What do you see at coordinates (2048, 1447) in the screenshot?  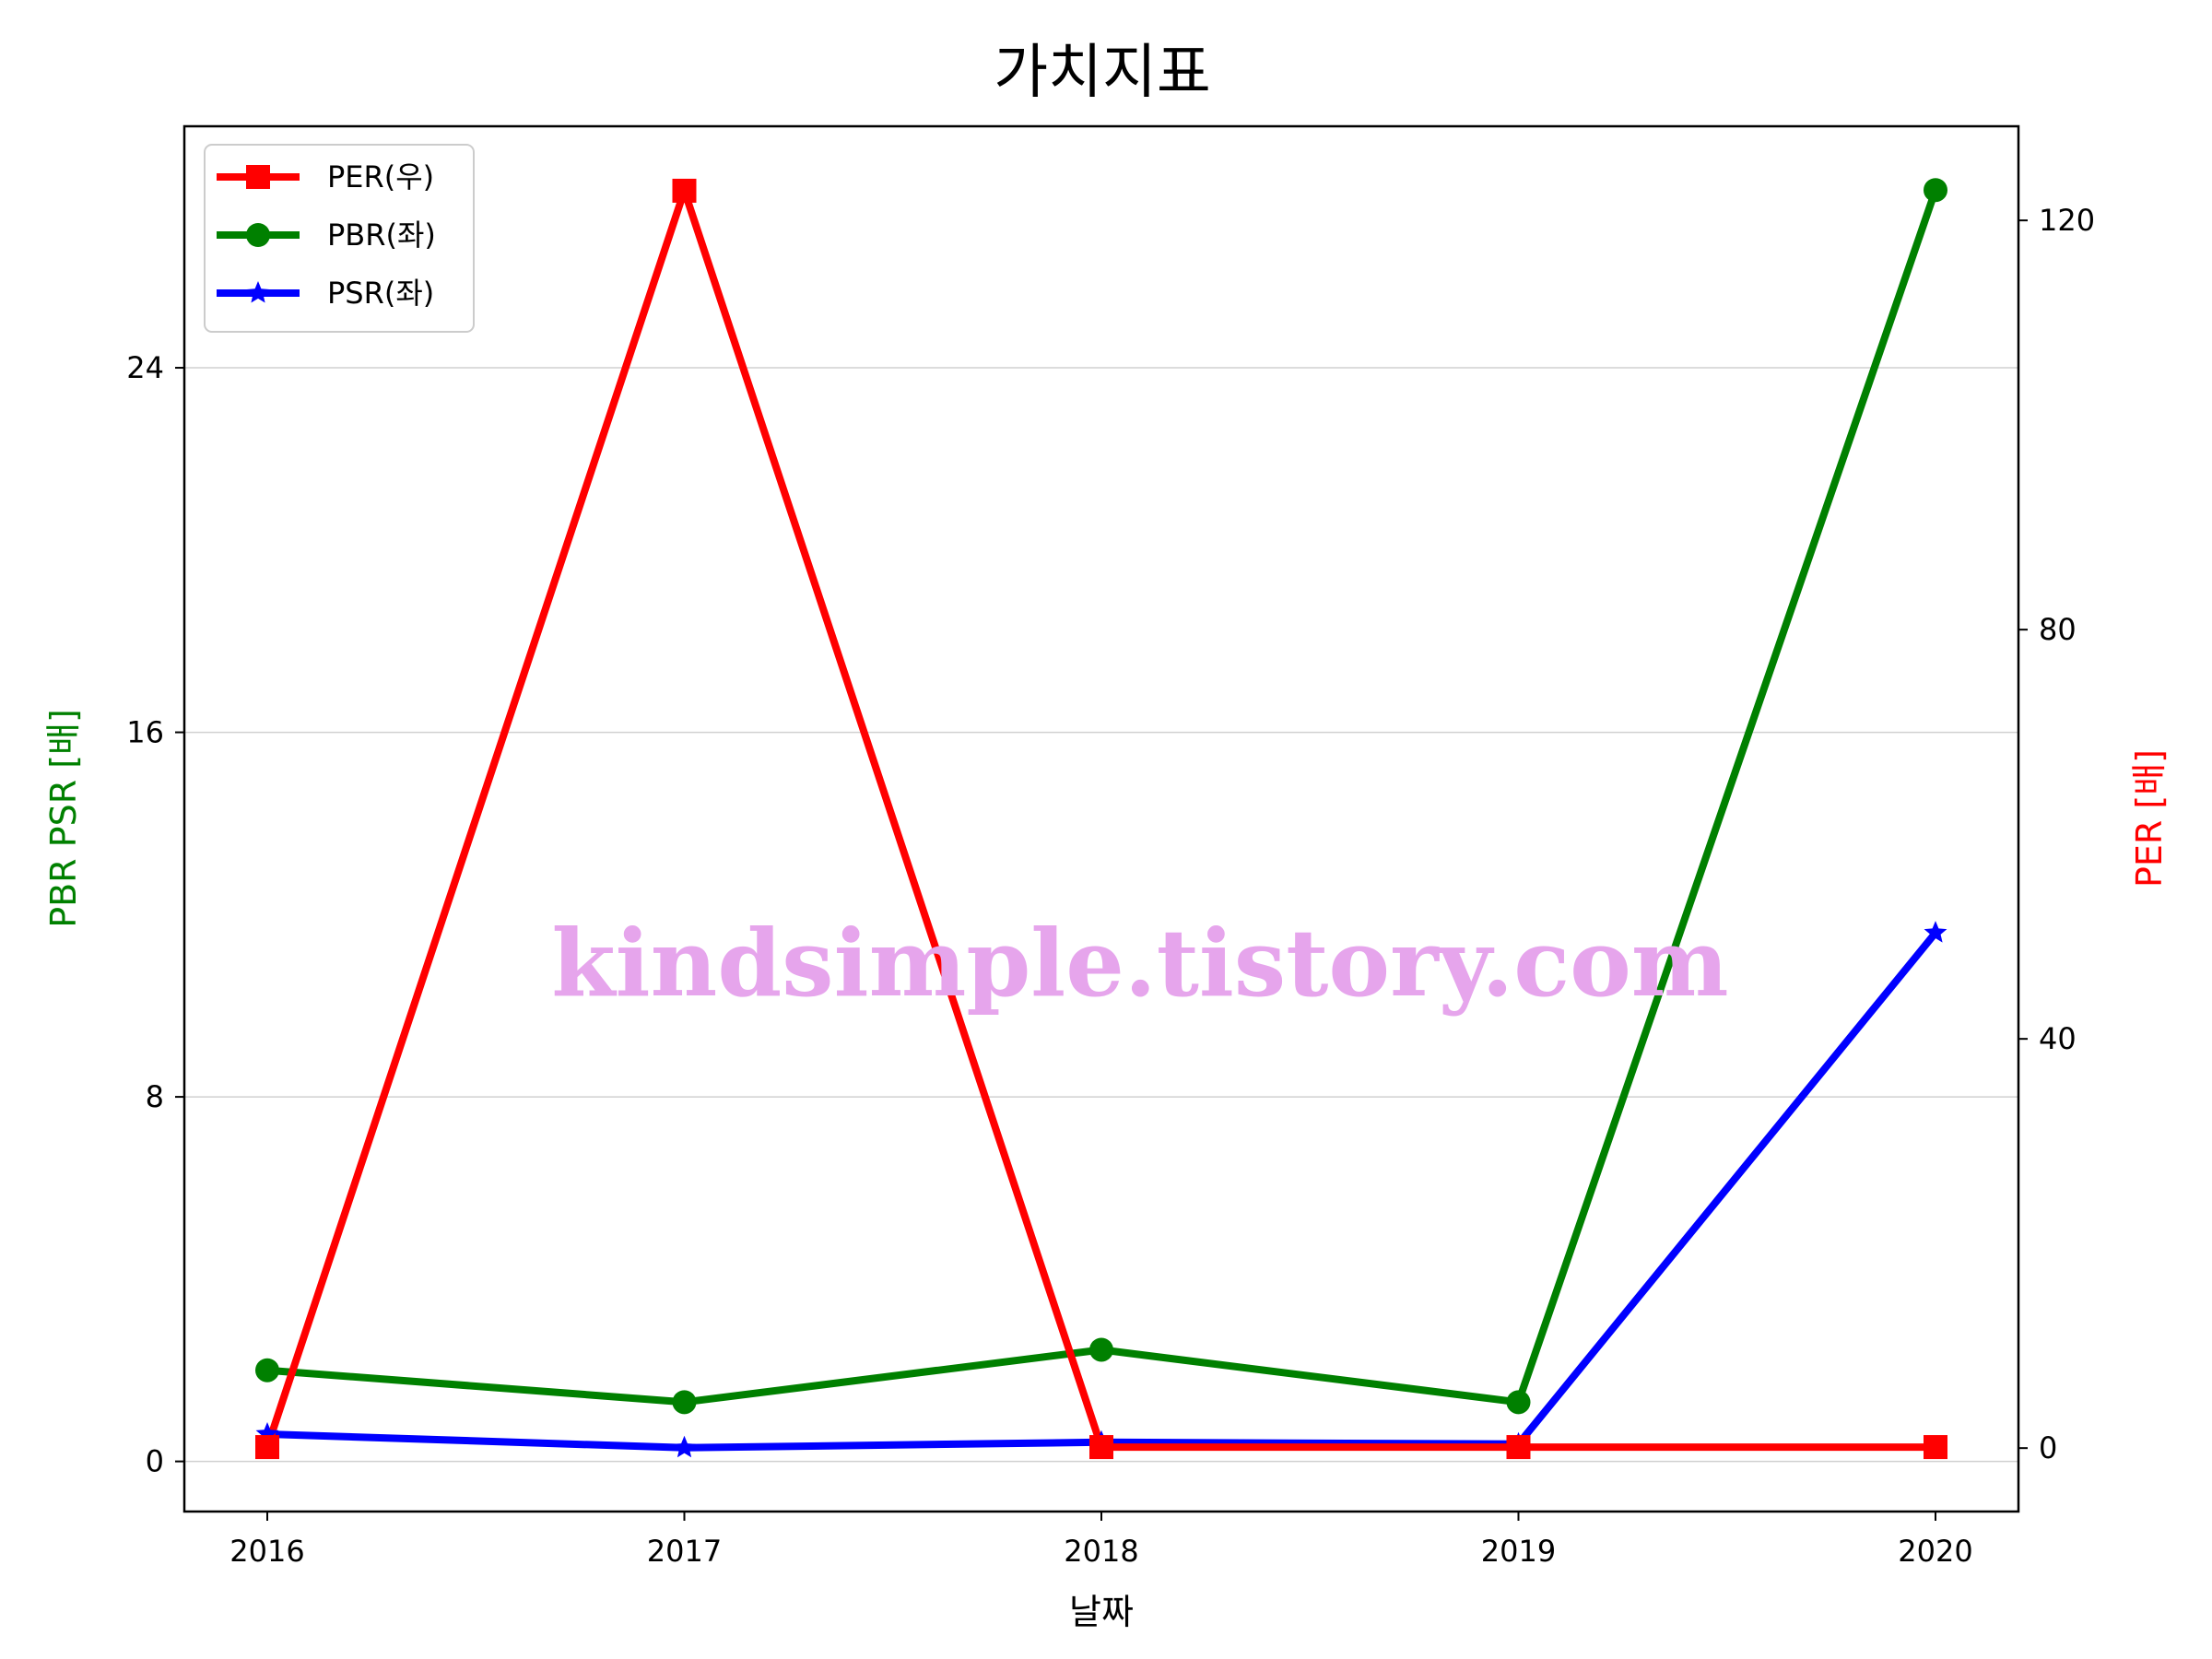 I see `right-tick-label: 0` at bounding box center [2048, 1447].